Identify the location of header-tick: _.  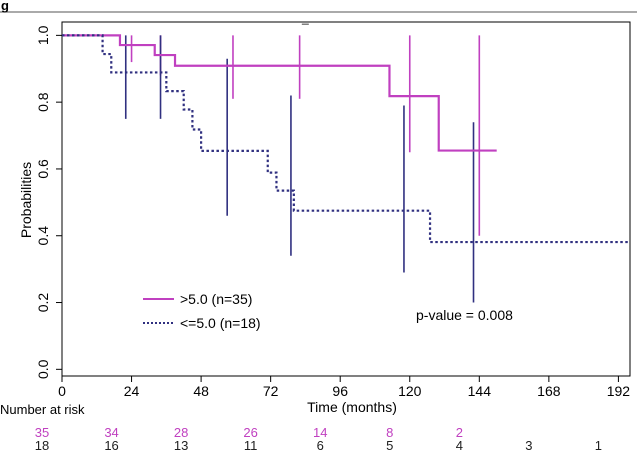
(305, 18).